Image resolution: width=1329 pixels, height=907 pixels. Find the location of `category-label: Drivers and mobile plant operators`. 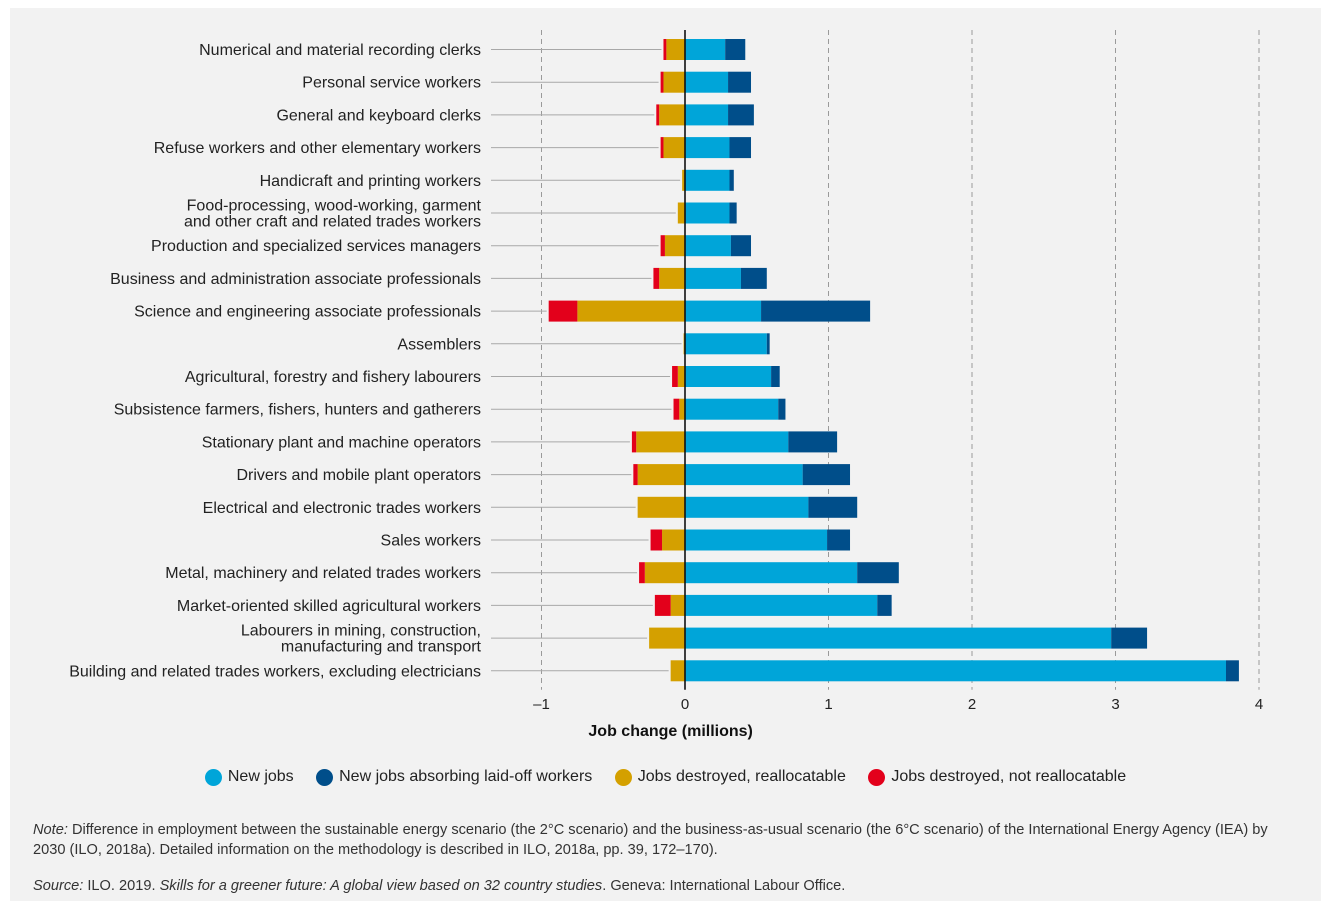

category-label: Drivers and mobile plant operators is located at coordinates (358, 475).